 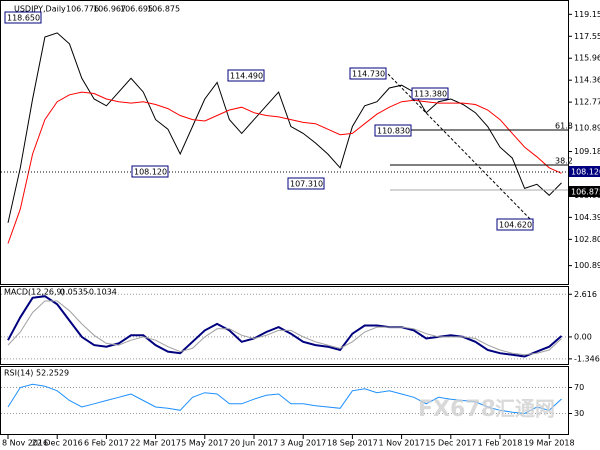 What do you see at coordinates (579, 387) in the screenshot?
I see `y-tick-label: 70` at bounding box center [579, 387].